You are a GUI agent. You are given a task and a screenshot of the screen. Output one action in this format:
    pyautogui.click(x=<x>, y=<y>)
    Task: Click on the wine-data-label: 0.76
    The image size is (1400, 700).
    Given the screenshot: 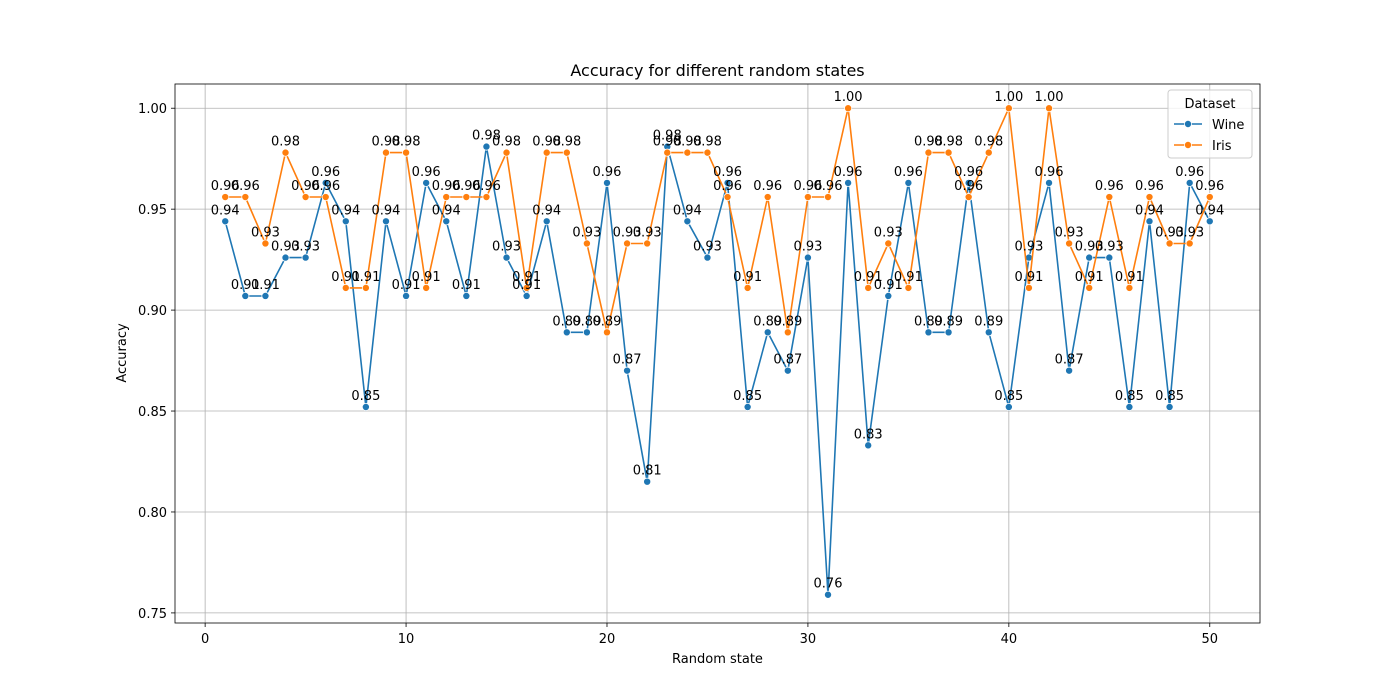 What is the action you would take?
    pyautogui.click(x=828, y=584)
    